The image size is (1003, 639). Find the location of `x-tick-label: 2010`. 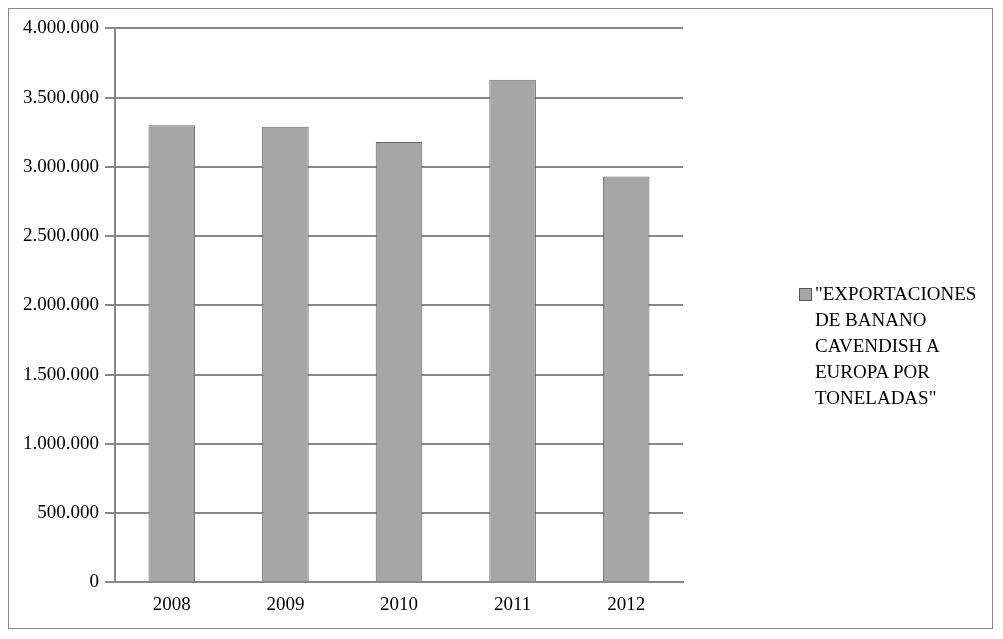

x-tick-label: 2010 is located at coordinates (399, 603).